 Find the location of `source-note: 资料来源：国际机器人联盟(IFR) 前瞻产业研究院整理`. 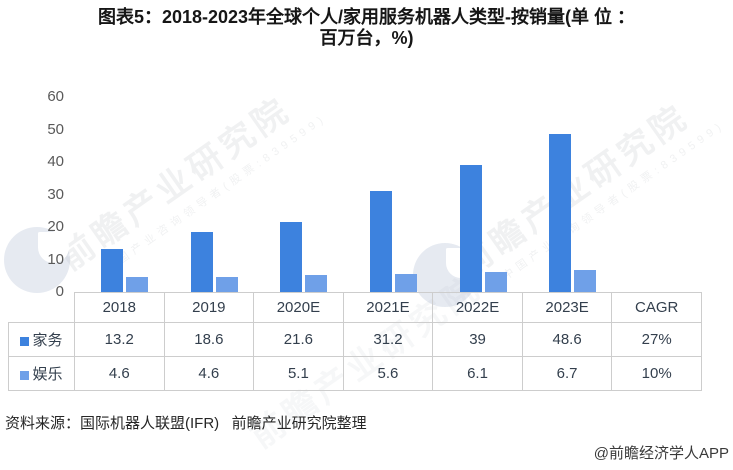

source-note: 资料来源：国际机器人联盟(IFR) 前瞻产业研究院整理 is located at coordinates (186, 423).